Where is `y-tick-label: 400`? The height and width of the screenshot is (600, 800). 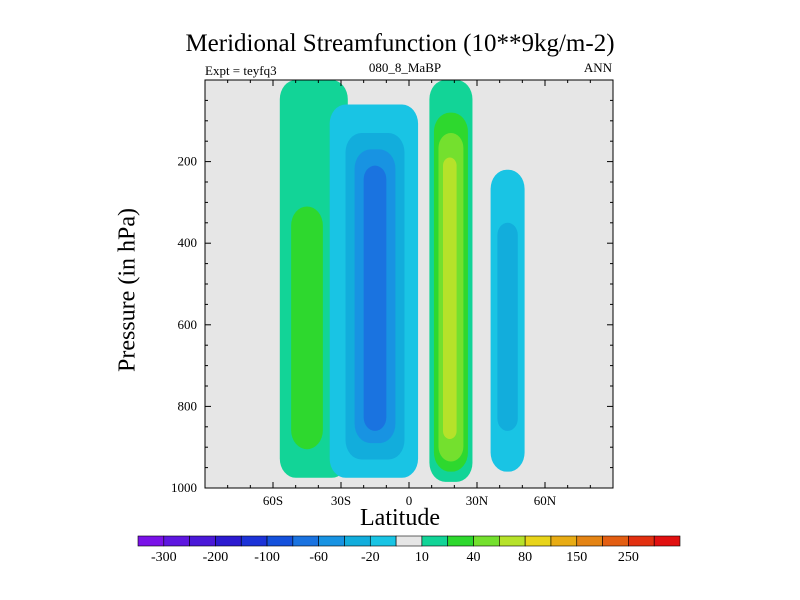
y-tick-label: 400 is located at coordinates (188, 242).